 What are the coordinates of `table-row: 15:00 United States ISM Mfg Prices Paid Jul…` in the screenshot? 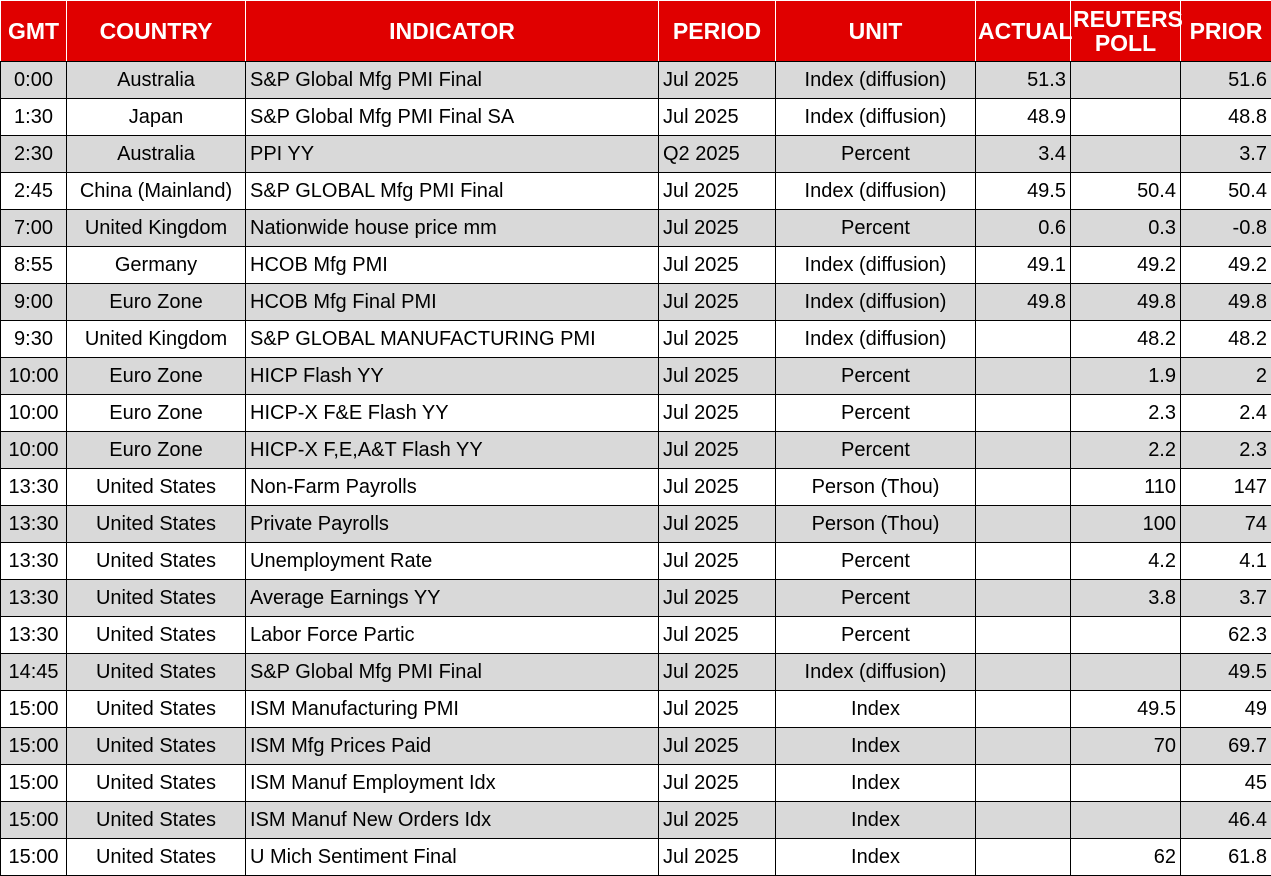 It's located at (635, 746).